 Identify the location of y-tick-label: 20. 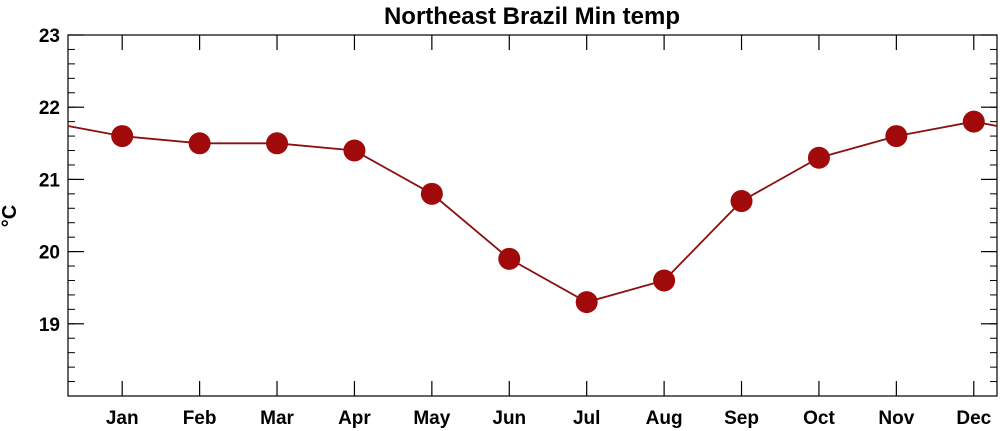
(49, 253).